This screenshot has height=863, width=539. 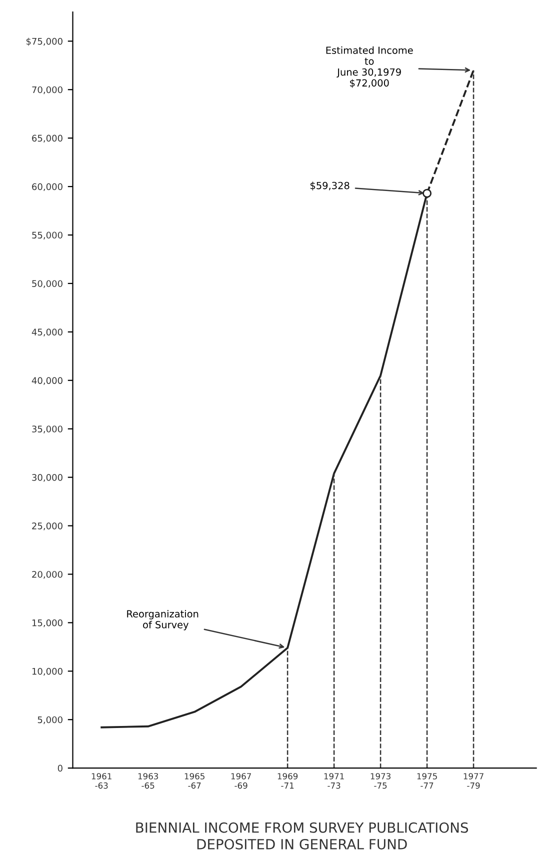 I want to click on y-tick-label: 20,000, so click(x=47, y=574).